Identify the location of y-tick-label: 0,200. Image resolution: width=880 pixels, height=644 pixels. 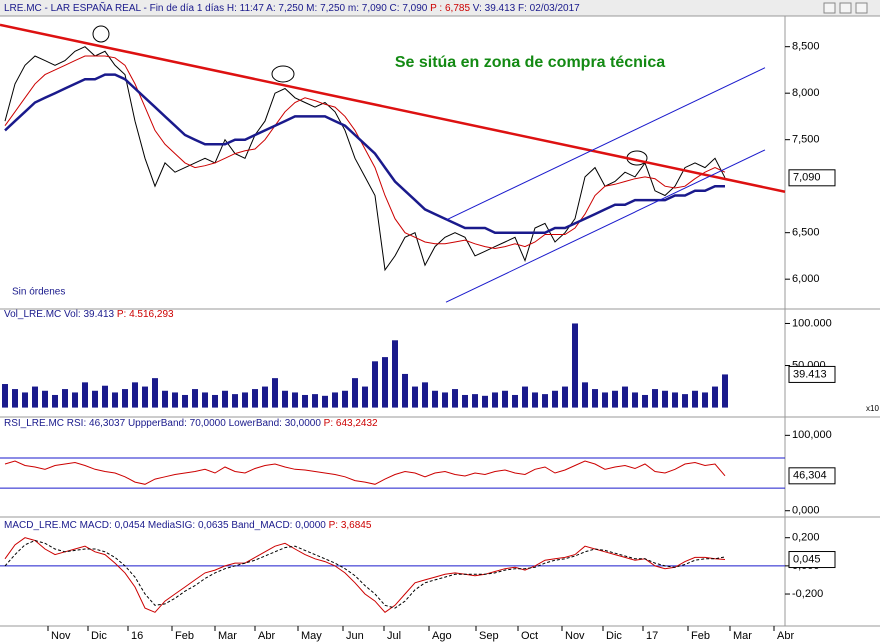
(806, 538).